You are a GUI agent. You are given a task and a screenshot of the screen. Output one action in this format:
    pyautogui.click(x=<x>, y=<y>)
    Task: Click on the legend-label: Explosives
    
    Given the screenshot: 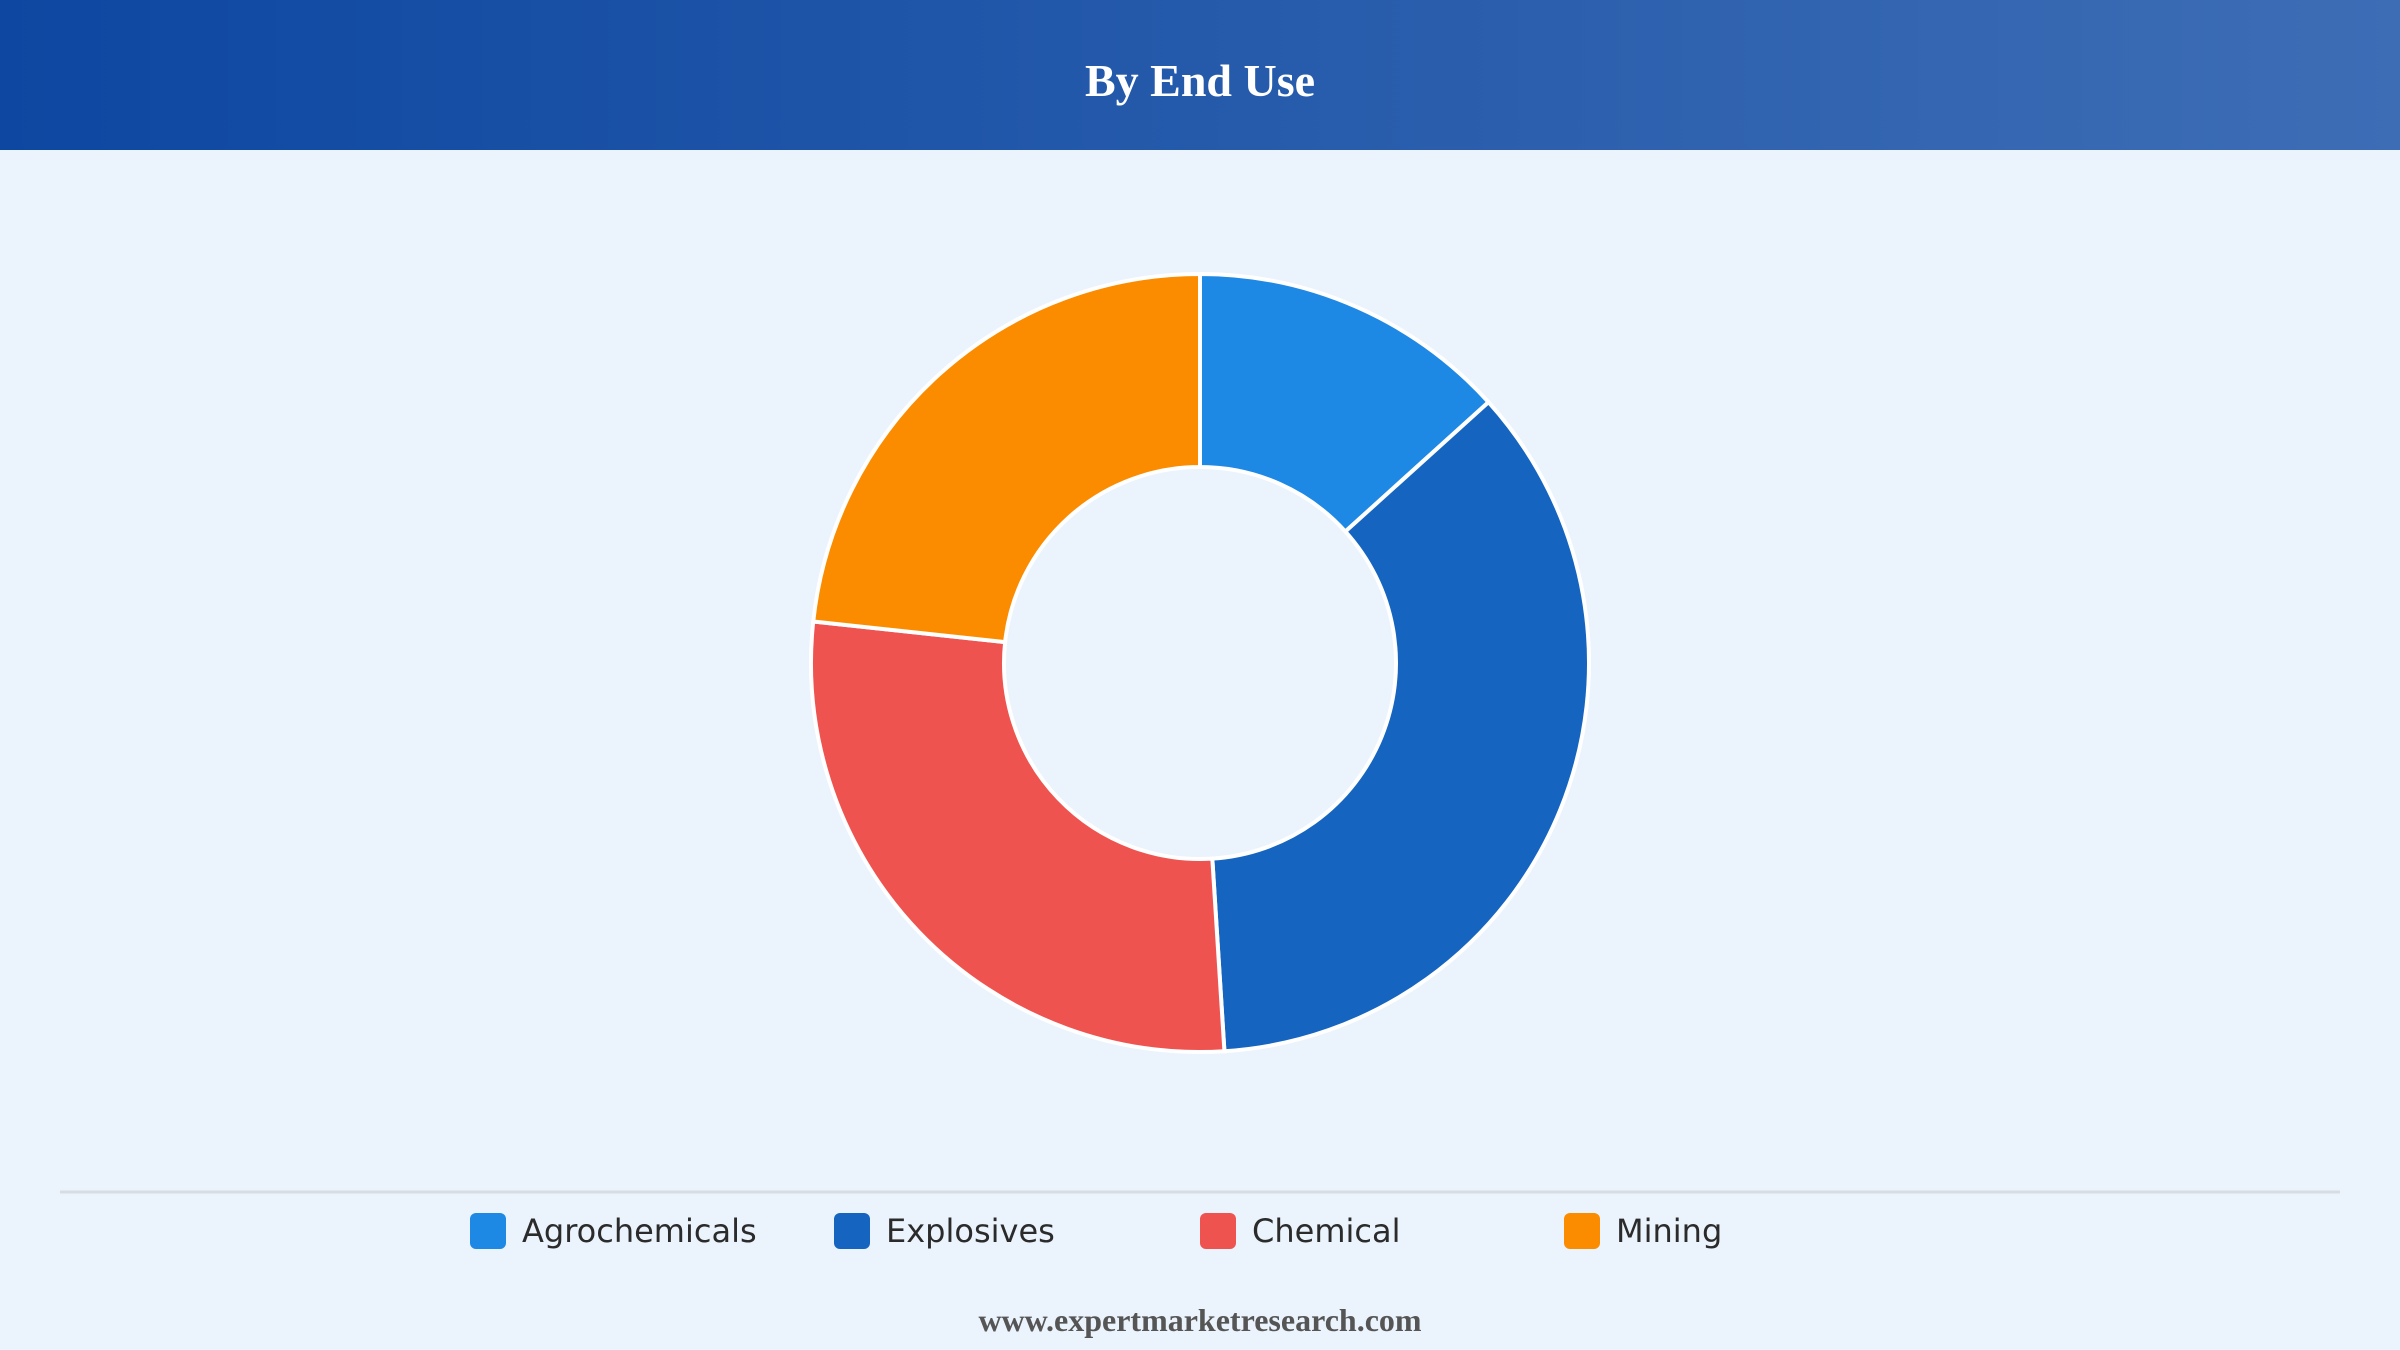 What is the action you would take?
    pyautogui.click(x=970, y=1231)
    